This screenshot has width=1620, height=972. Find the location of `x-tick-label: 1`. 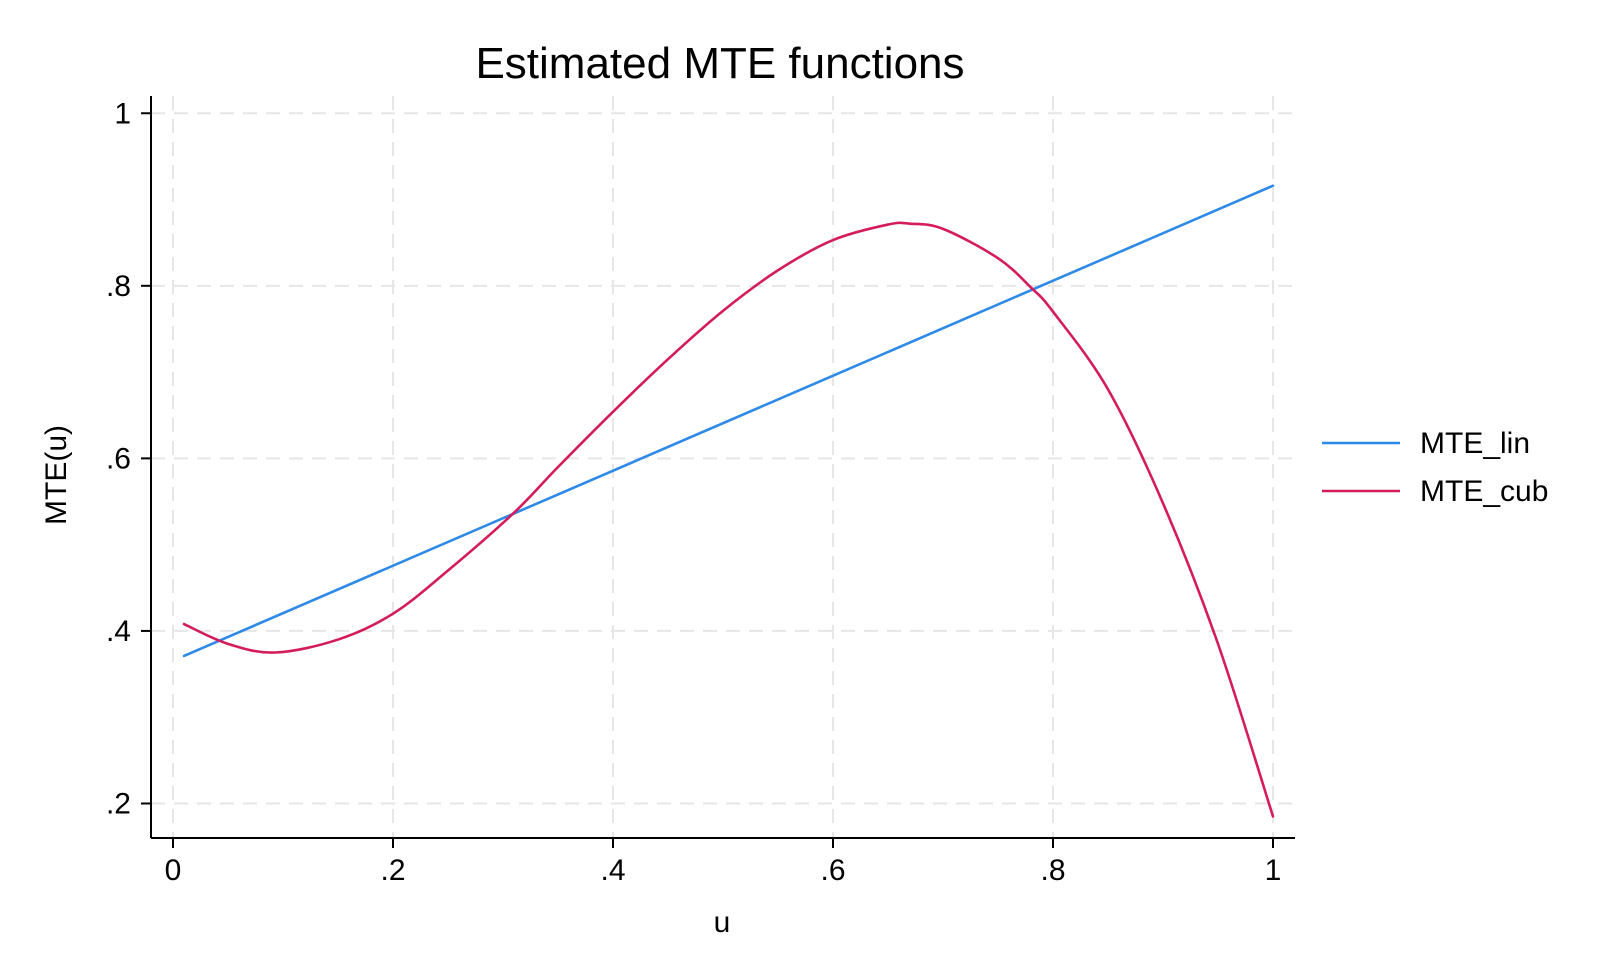

x-tick-label: 1 is located at coordinates (1273, 870).